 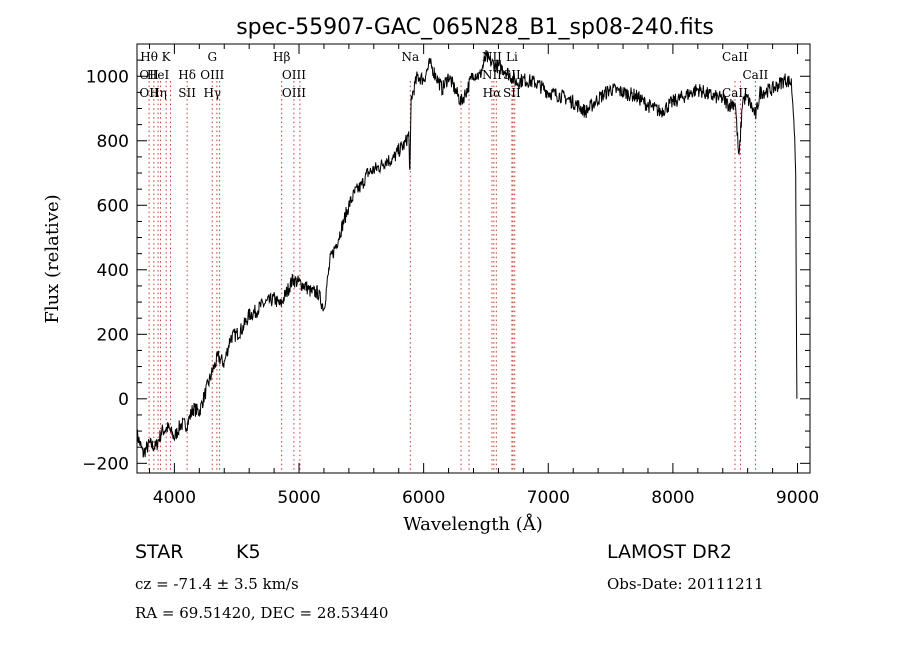 I want to click on line-label: Hθ, so click(x=149, y=57).